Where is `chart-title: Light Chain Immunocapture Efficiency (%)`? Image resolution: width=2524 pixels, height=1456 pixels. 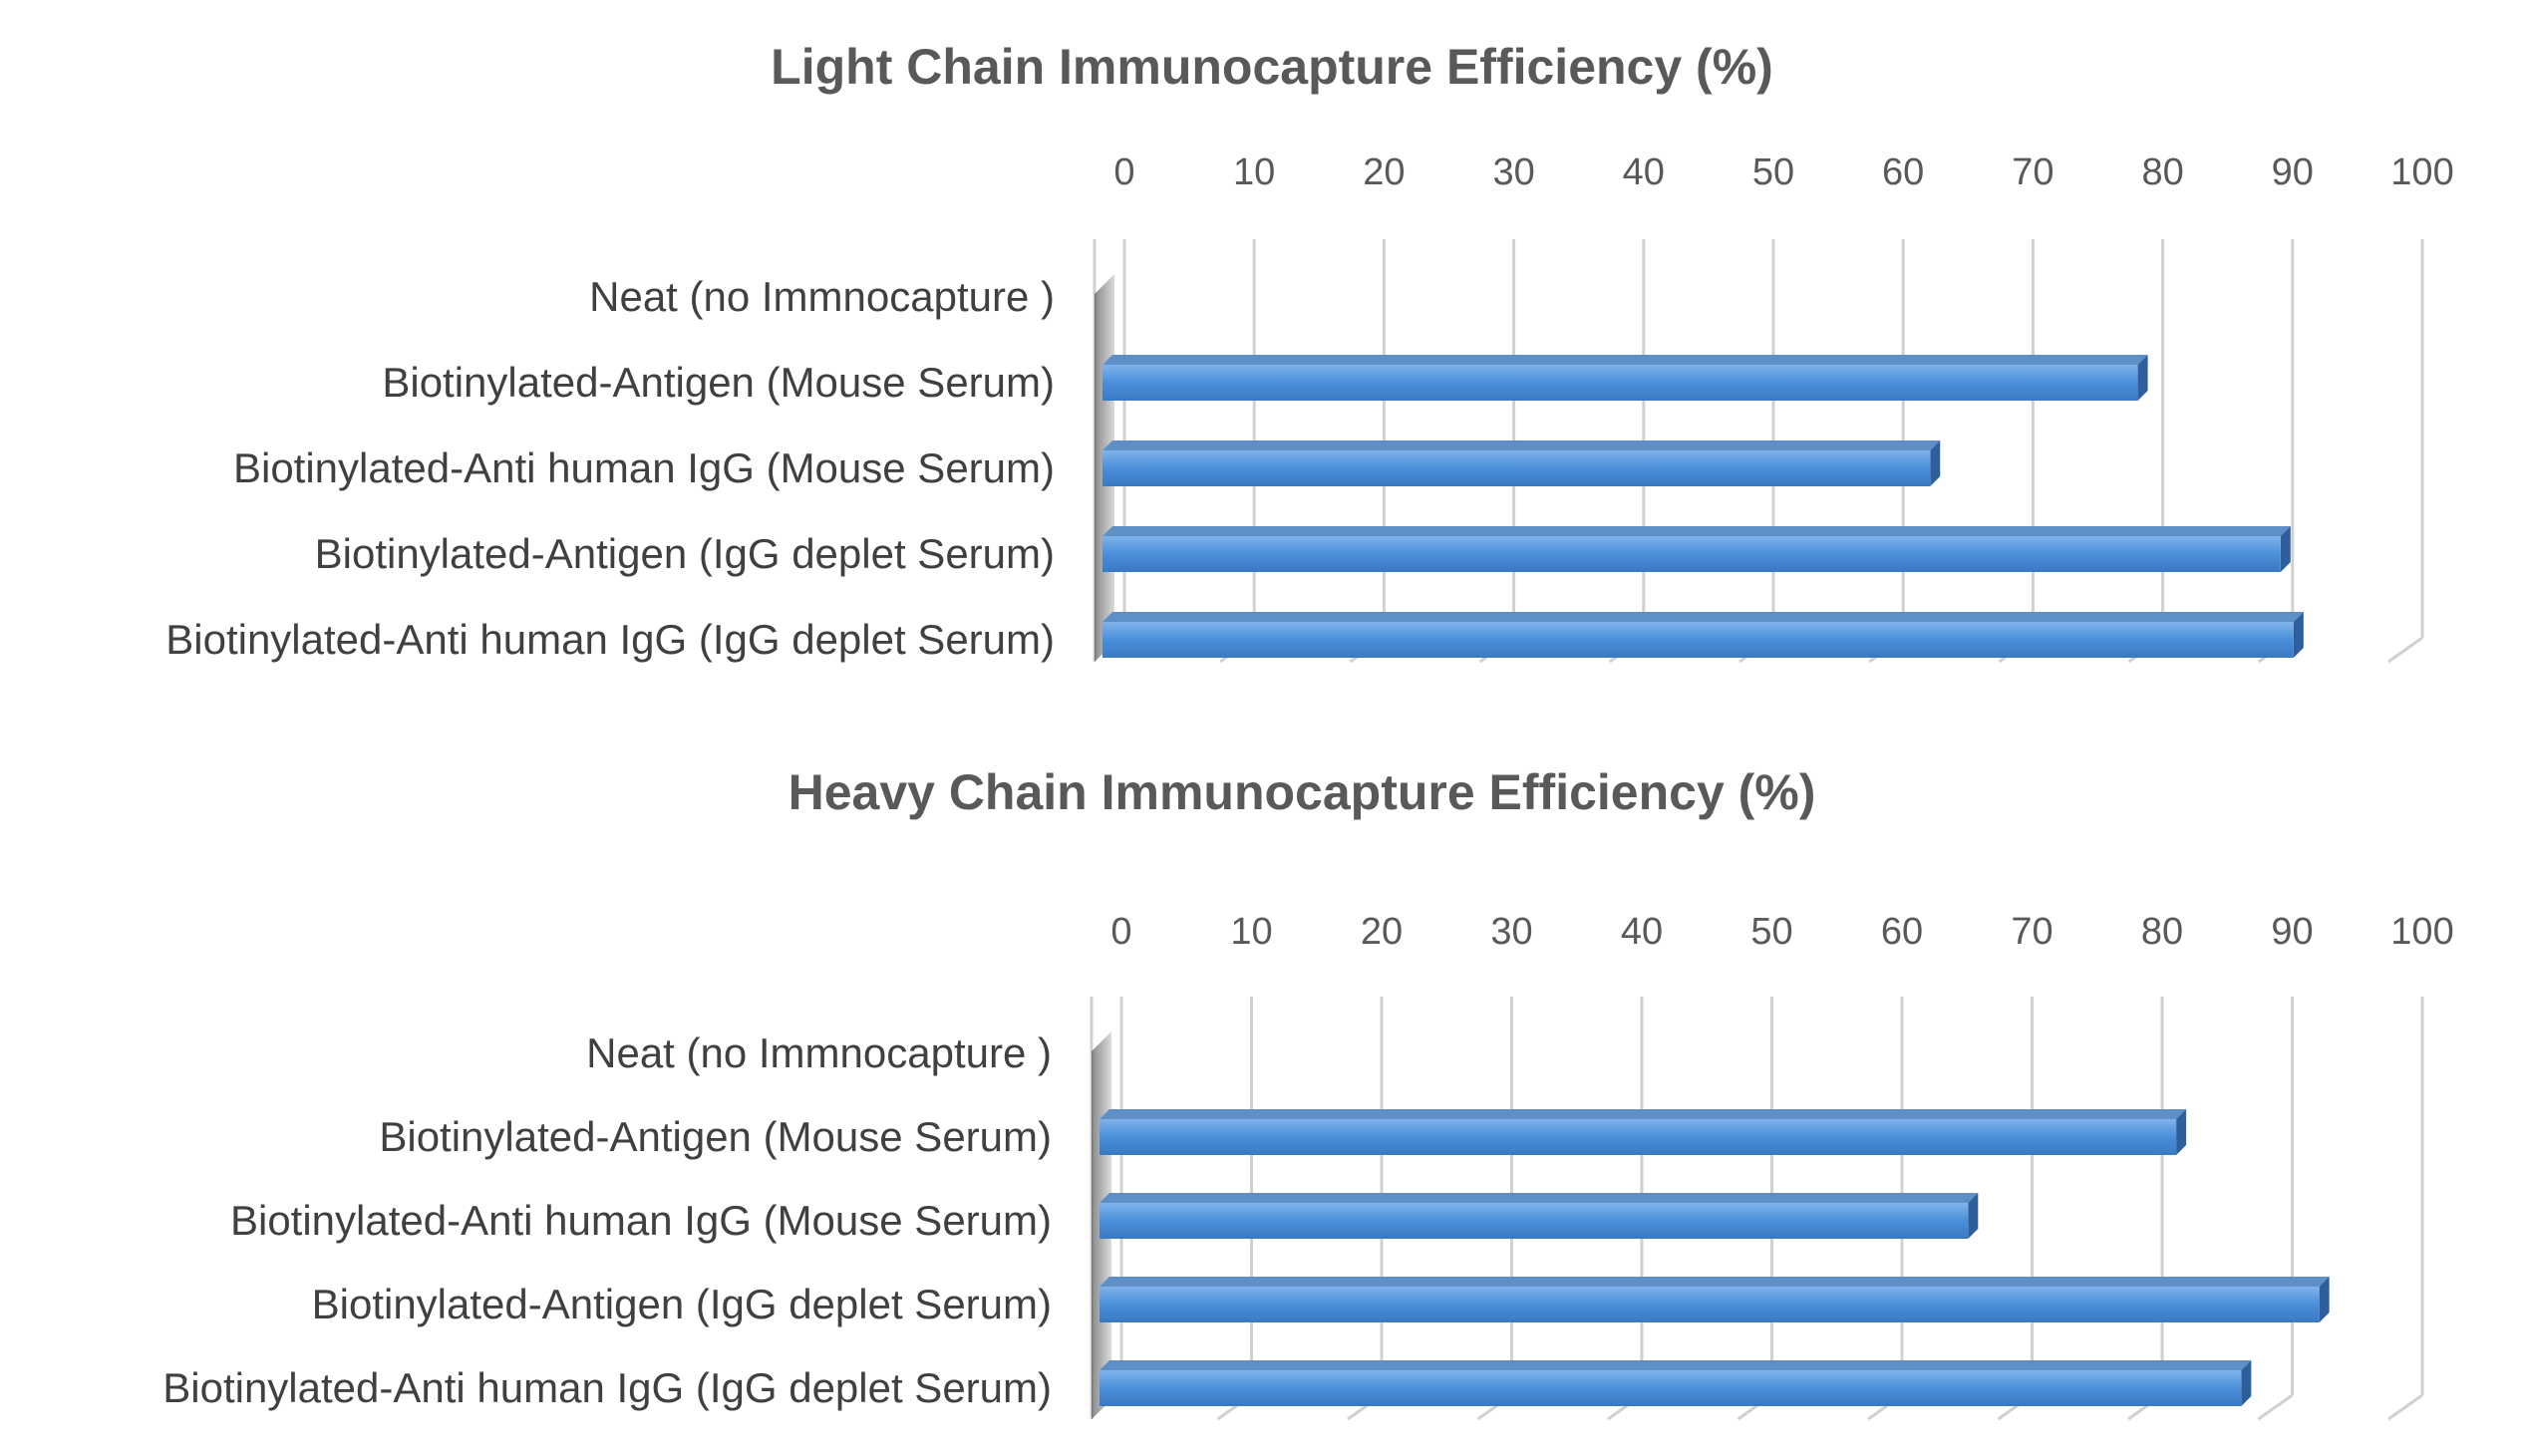
chart-title: Light Chain Immunocapture Efficiency (%) is located at coordinates (1272, 67).